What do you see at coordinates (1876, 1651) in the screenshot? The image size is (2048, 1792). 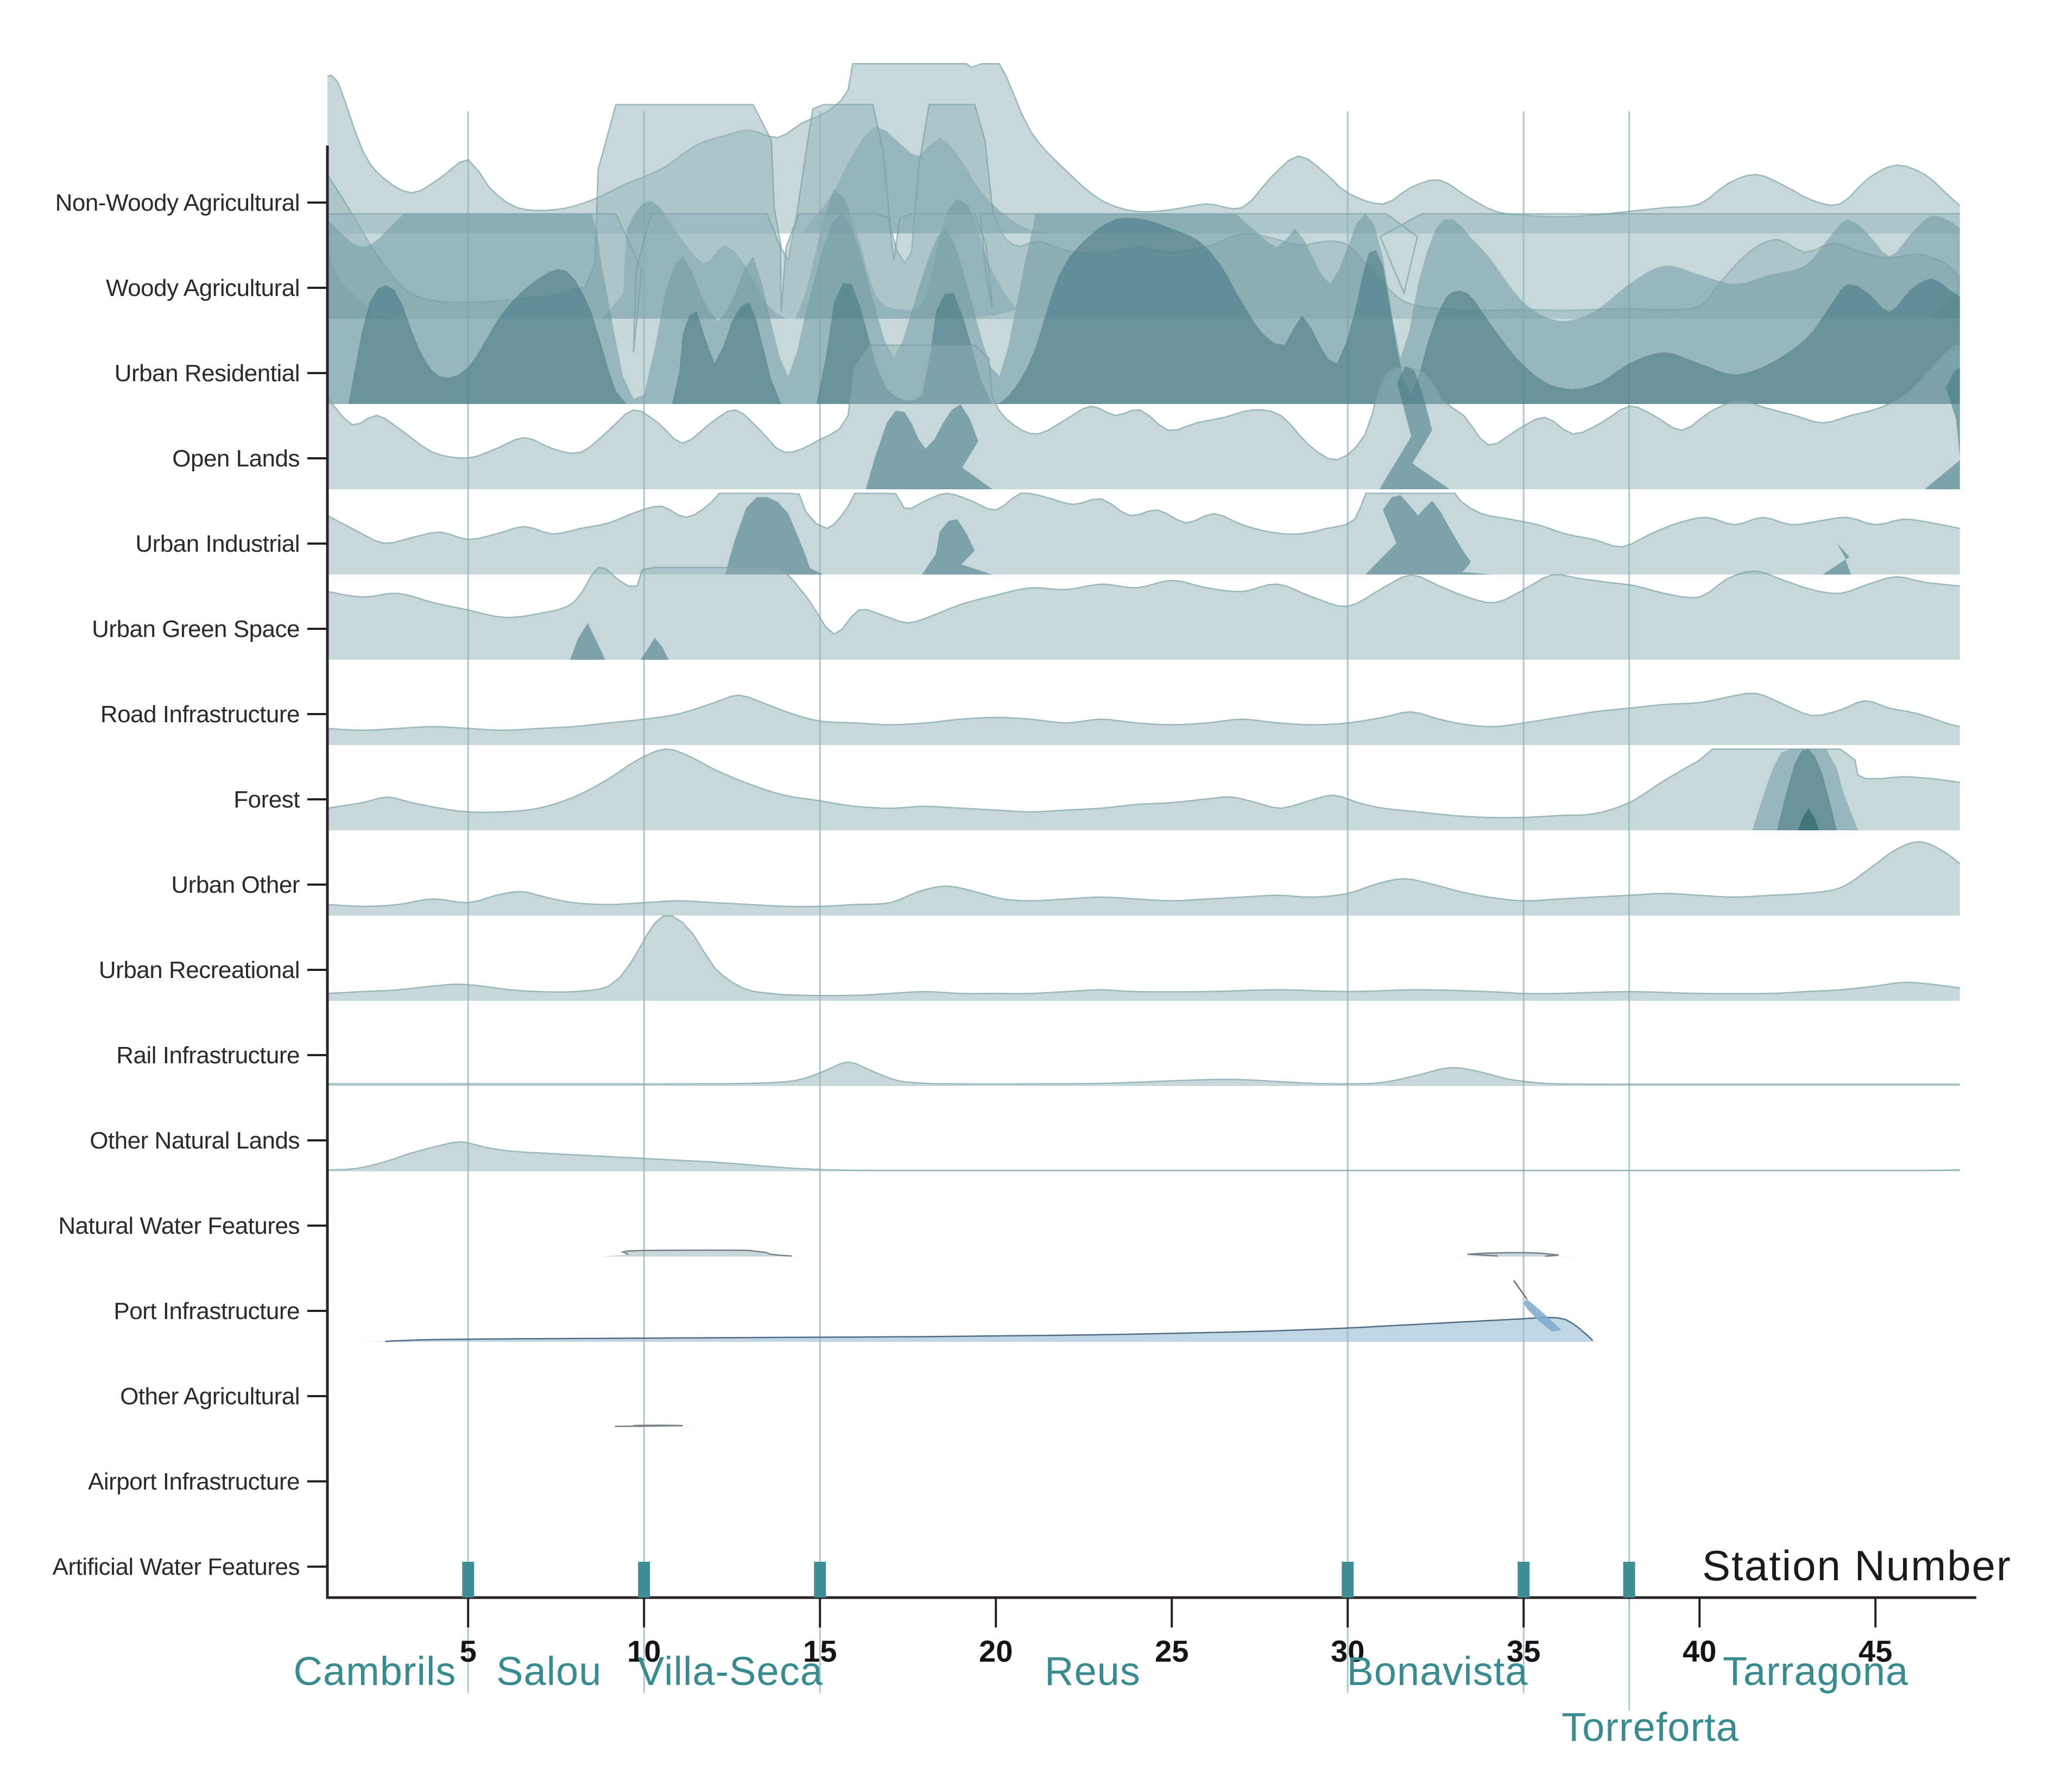 I see `x-tick-label: 45` at bounding box center [1876, 1651].